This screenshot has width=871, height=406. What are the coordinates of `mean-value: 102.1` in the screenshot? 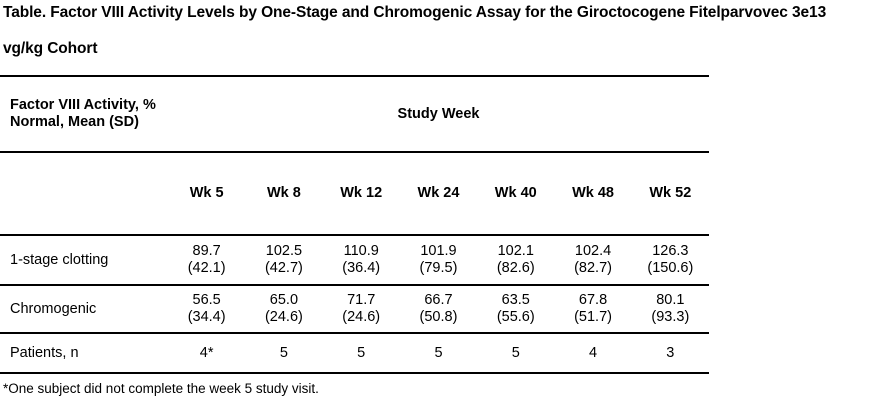 It's located at (515, 251).